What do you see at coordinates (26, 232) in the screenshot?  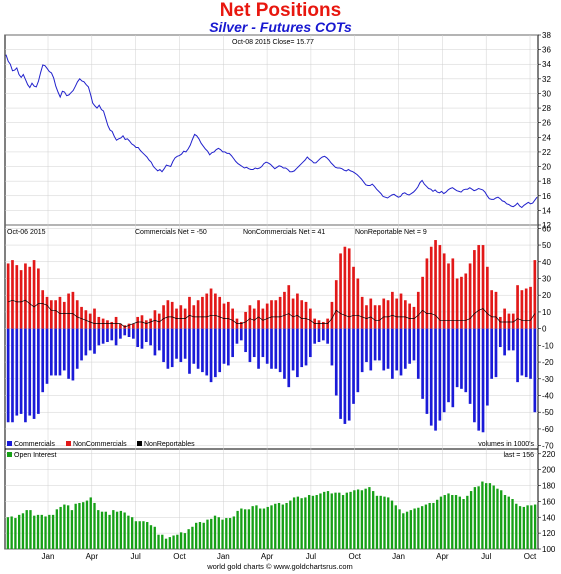 I see `net-panel-date: Oct-06 2015` at bounding box center [26, 232].